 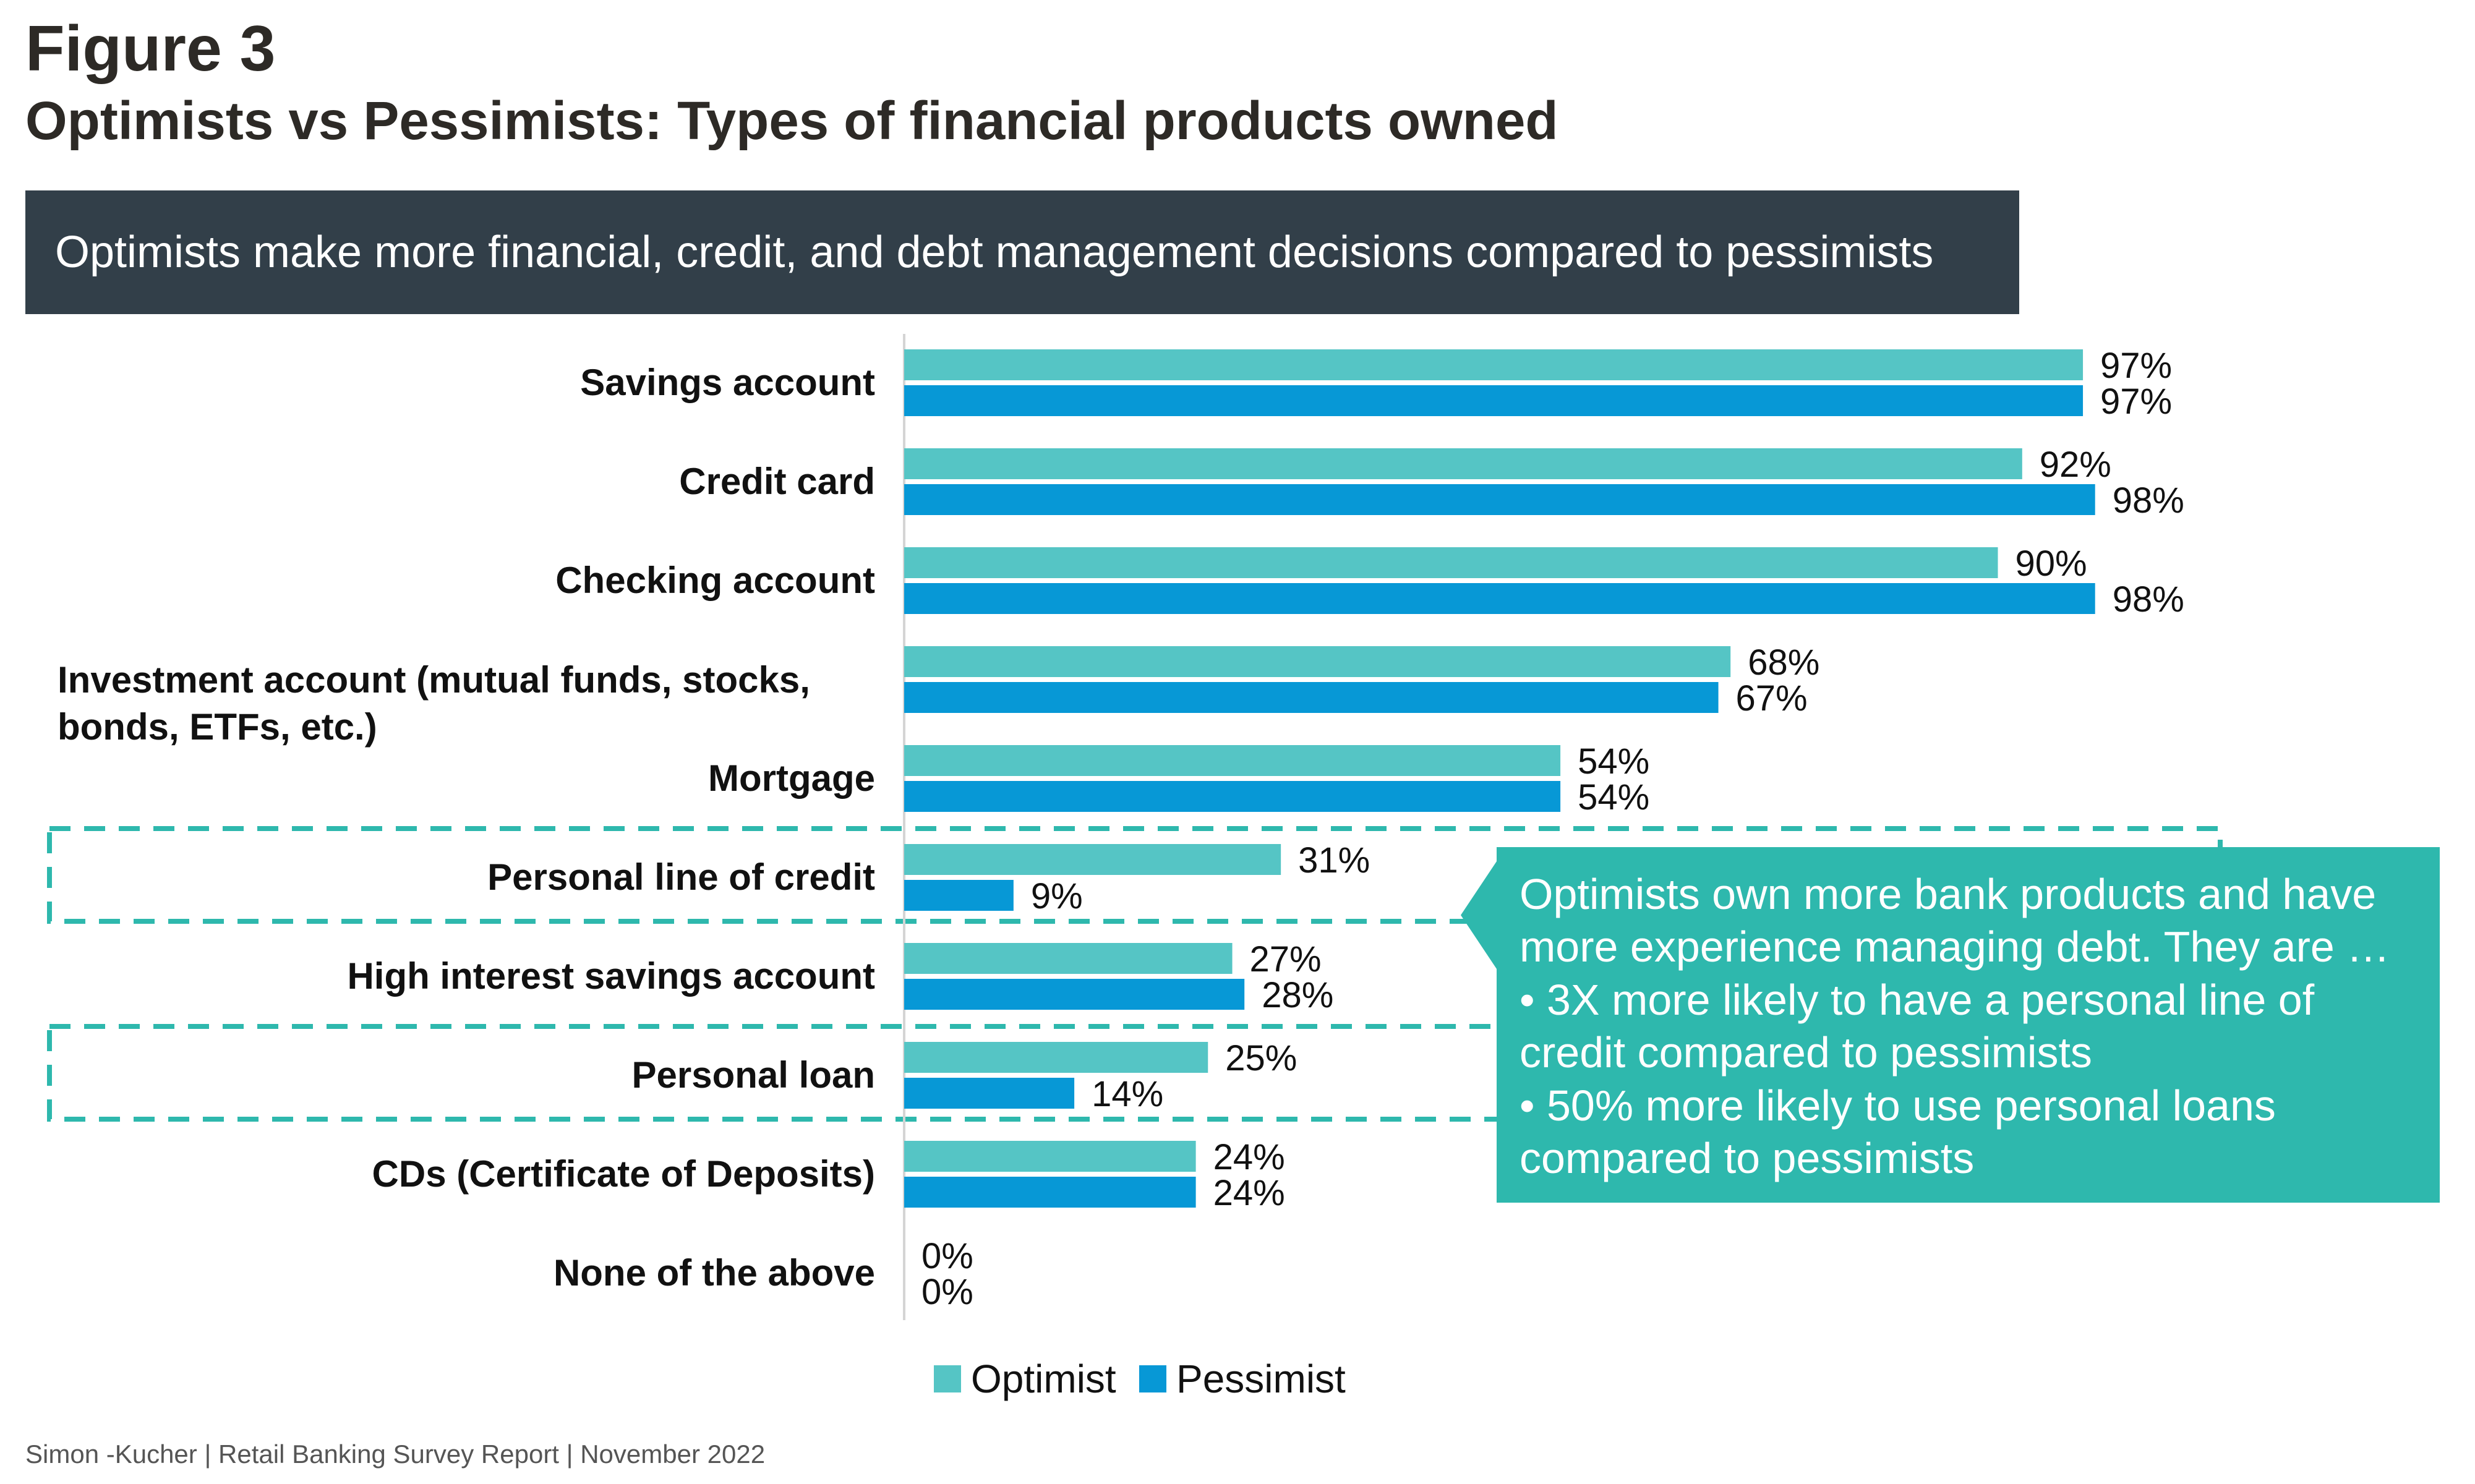 I want to click on value-label-pessimist-credit-card: 98%, so click(x=2148, y=500).